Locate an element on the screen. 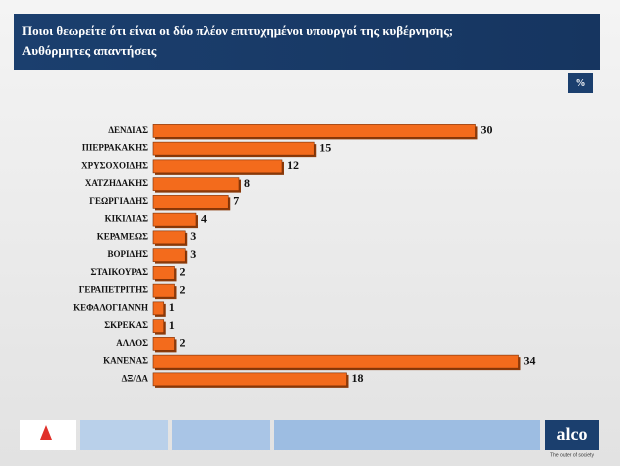 The image size is (620, 466). category-label: ΣΤΑΙΚΟΥΡΑΣ is located at coordinates (120, 272).